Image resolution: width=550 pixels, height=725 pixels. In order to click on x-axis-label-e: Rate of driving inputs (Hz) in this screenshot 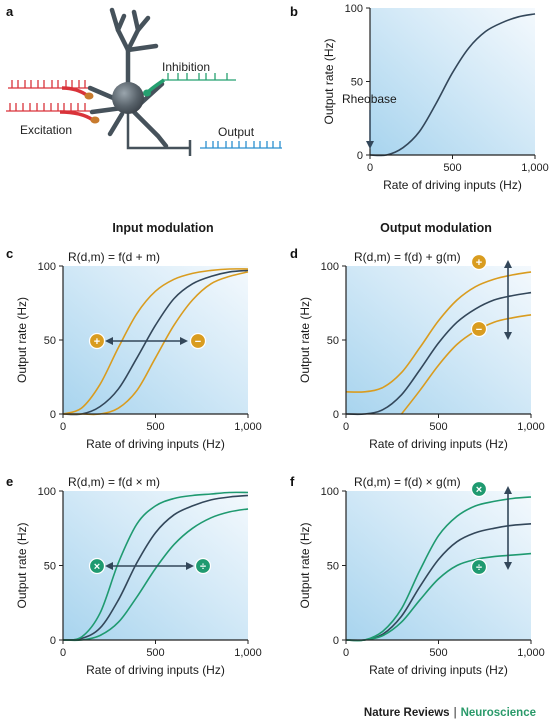, I will do `click(155, 670)`.